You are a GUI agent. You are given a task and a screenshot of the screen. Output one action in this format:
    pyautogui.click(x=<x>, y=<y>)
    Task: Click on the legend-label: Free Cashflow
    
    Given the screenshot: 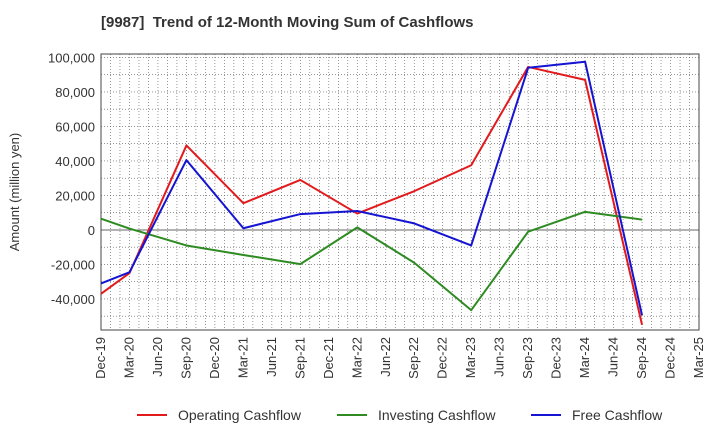 What is the action you would take?
    pyautogui.click(x=617, y=415)
    